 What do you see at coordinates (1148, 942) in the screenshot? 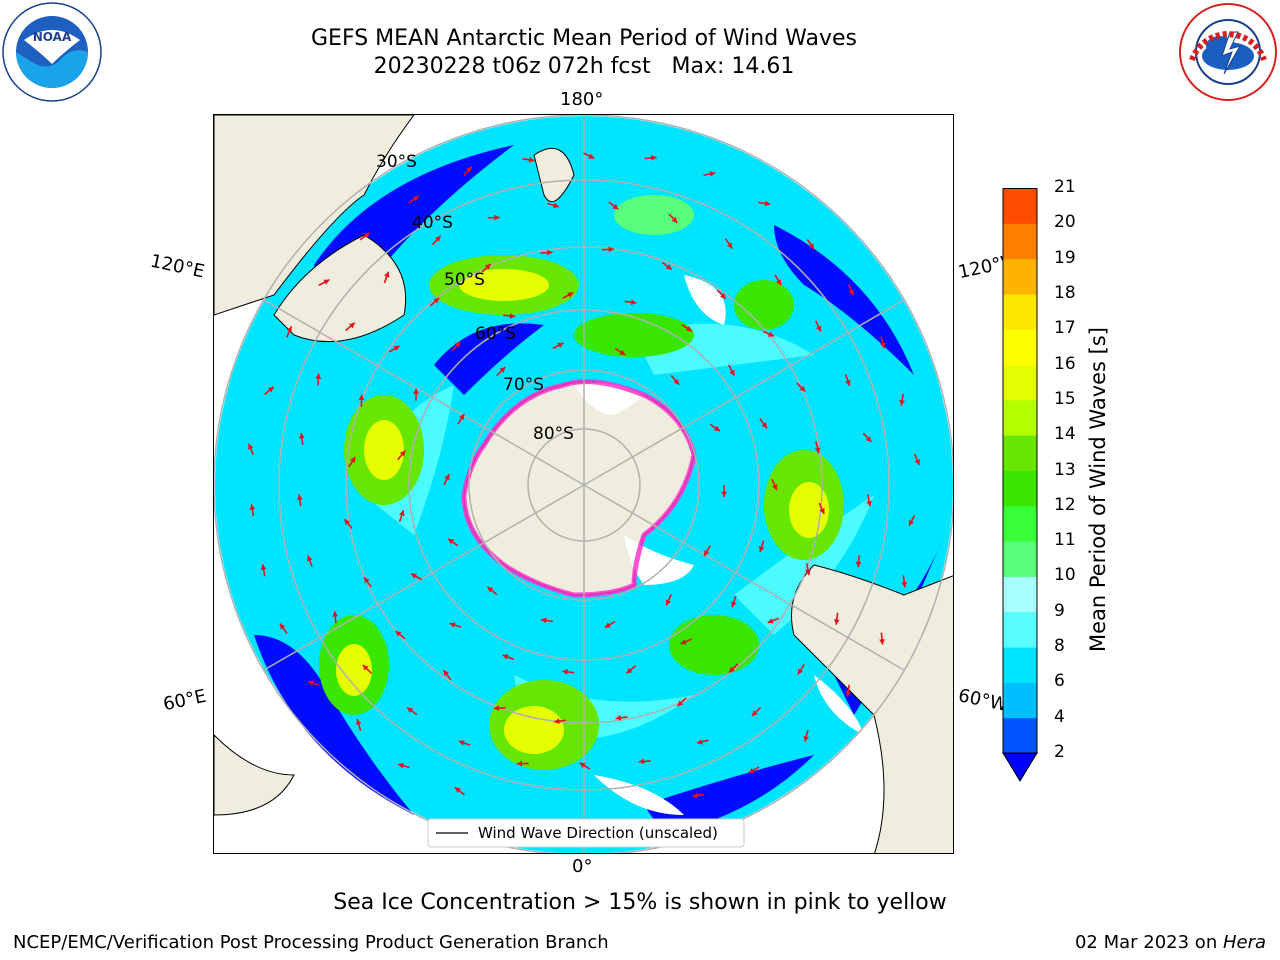
I see `run-date-text: 02 Mar 2023 on` at bounding box center [1148, 942].